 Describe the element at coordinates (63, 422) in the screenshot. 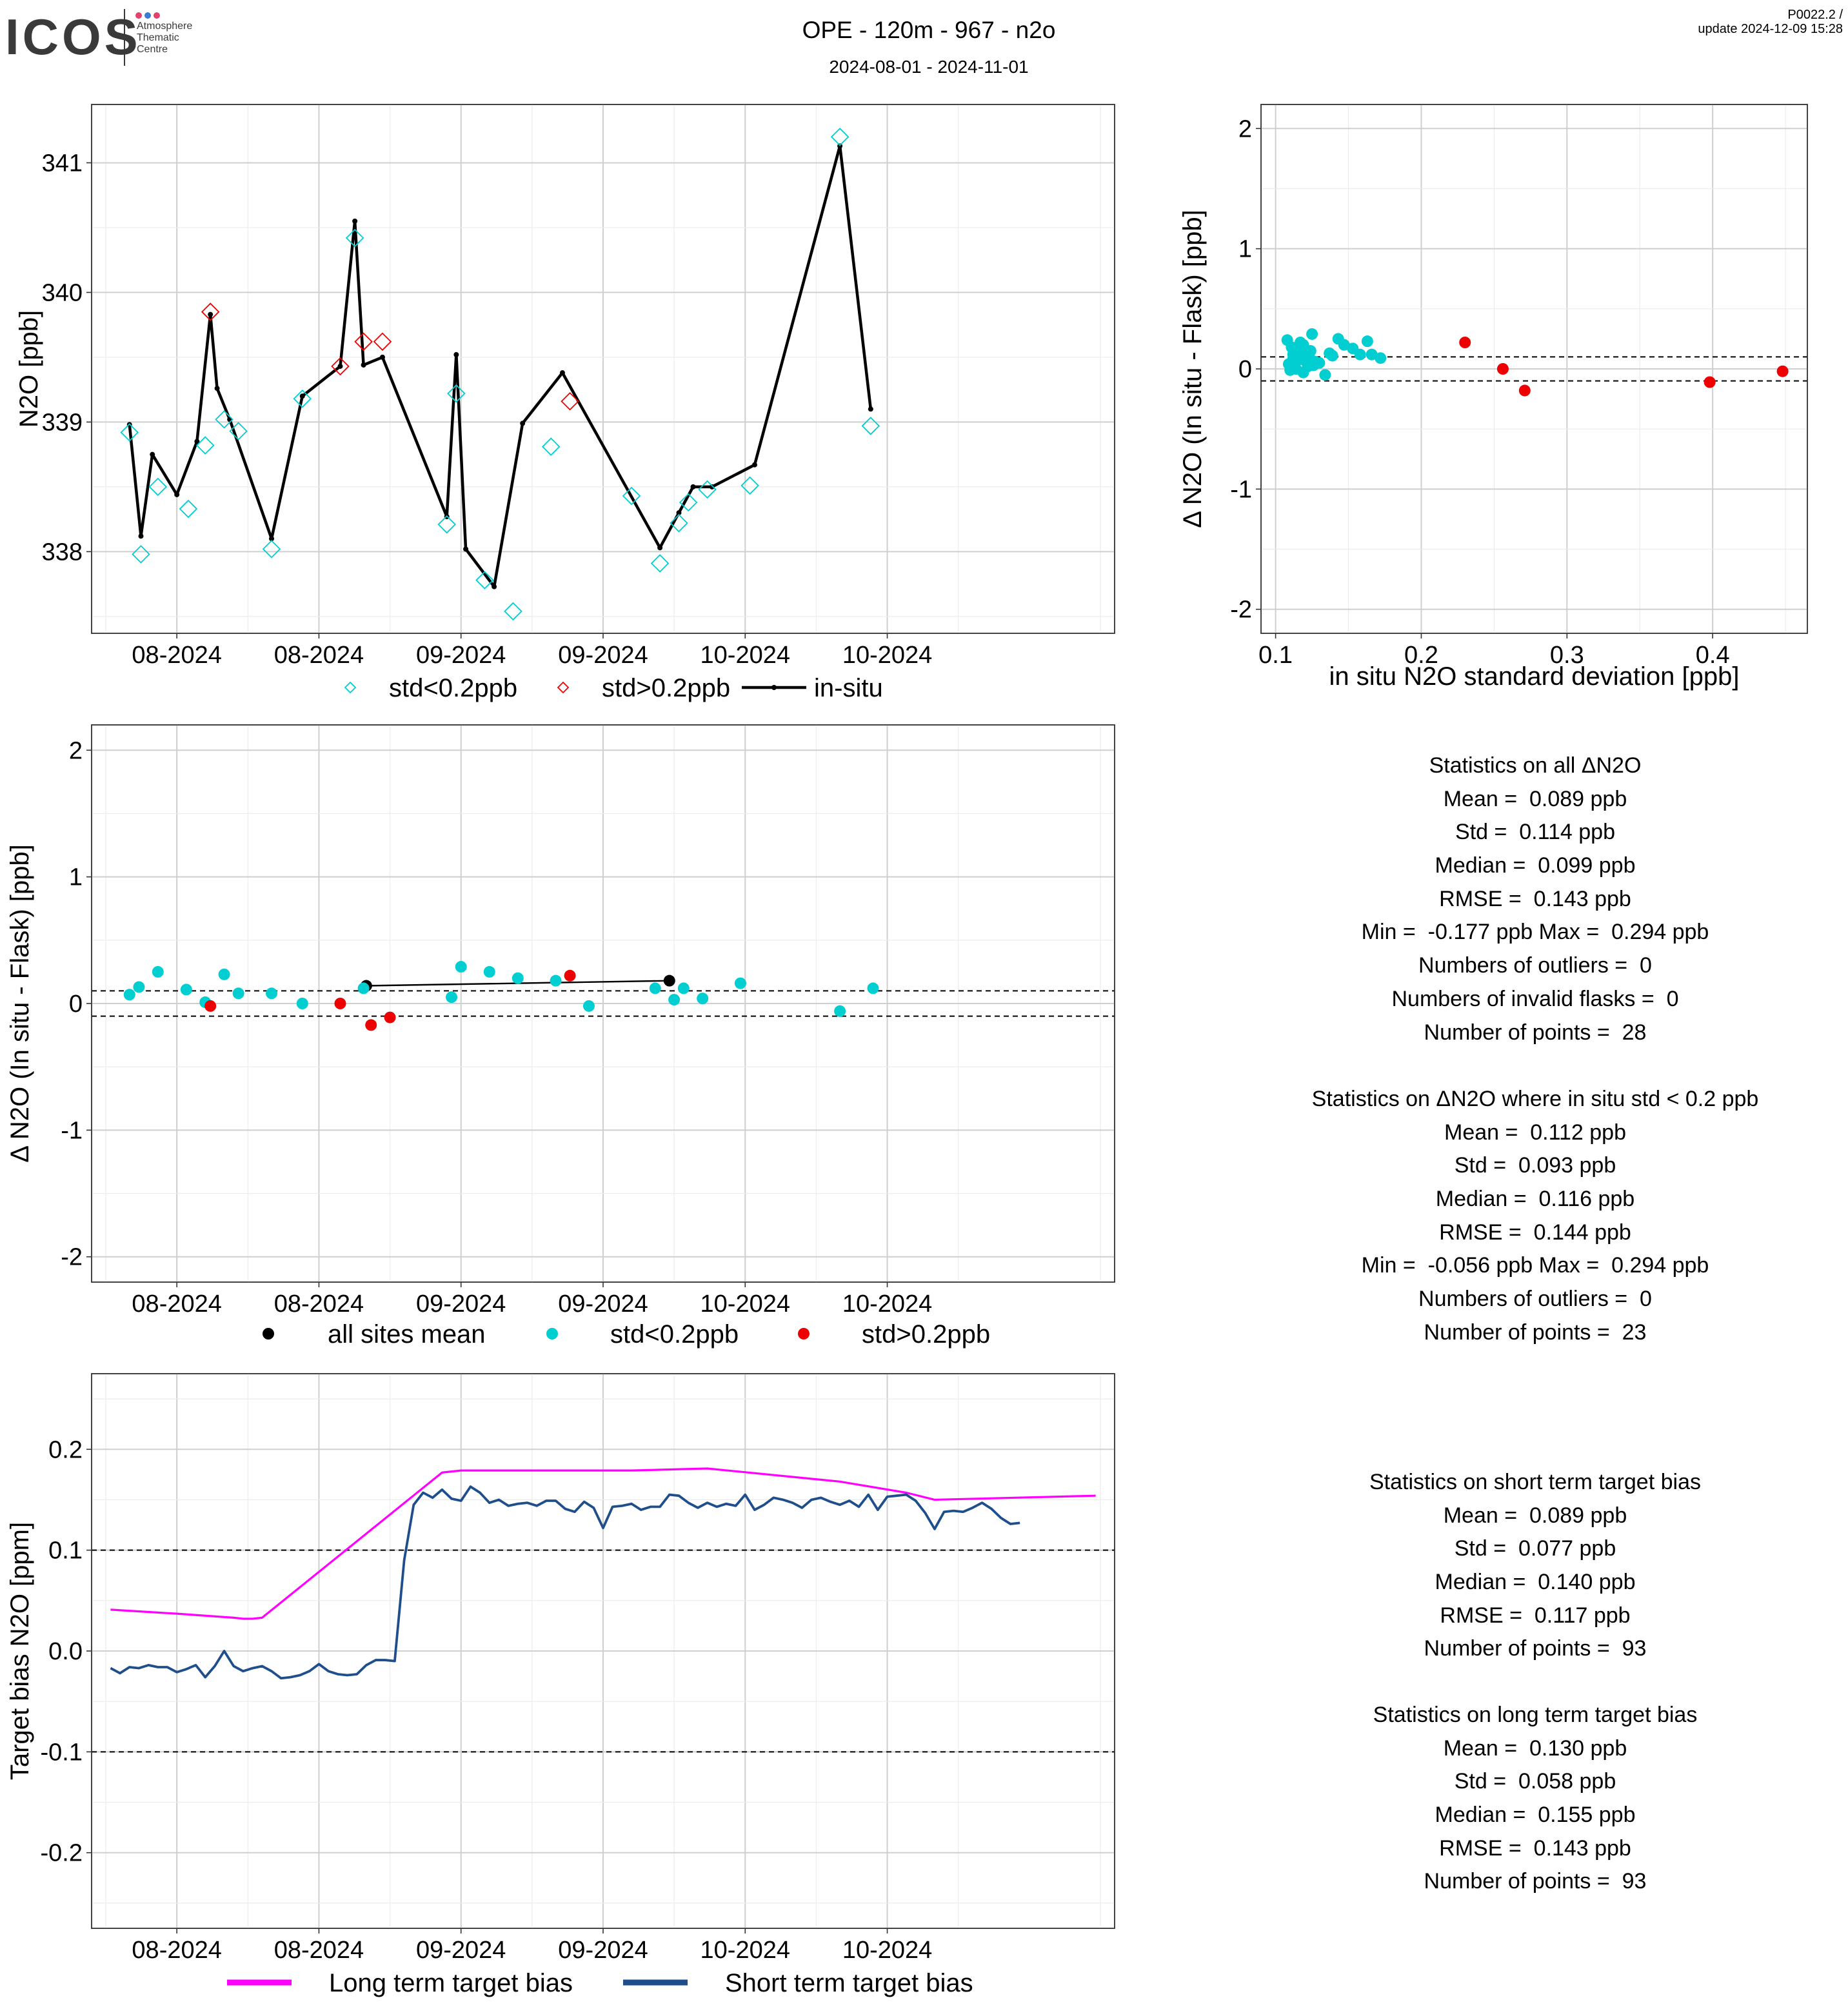

I see `timeseries-y-tick-label: 339` at that location.